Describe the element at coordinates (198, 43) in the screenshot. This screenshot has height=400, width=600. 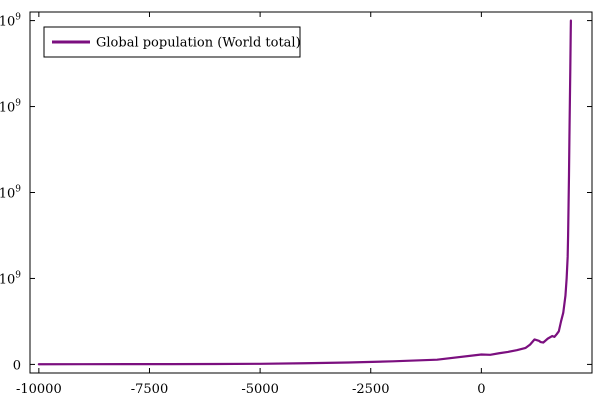
I see `legend-label: Global population (World total)` at that location.